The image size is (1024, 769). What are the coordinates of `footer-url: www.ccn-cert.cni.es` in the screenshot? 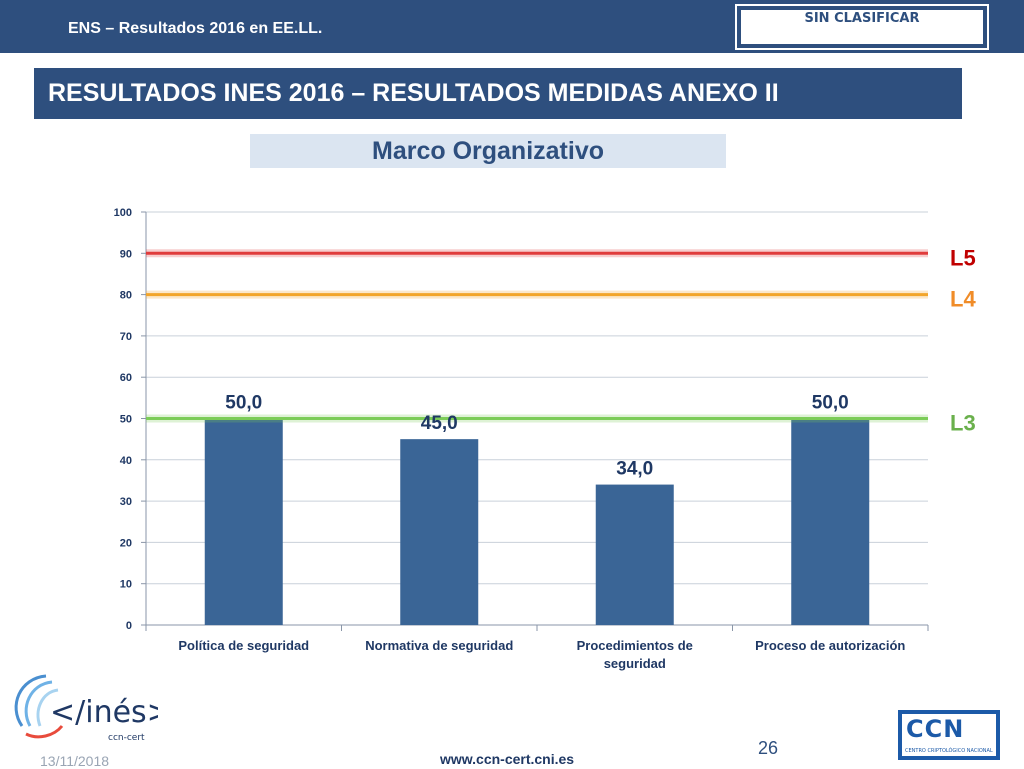 It's located at (507, 759).